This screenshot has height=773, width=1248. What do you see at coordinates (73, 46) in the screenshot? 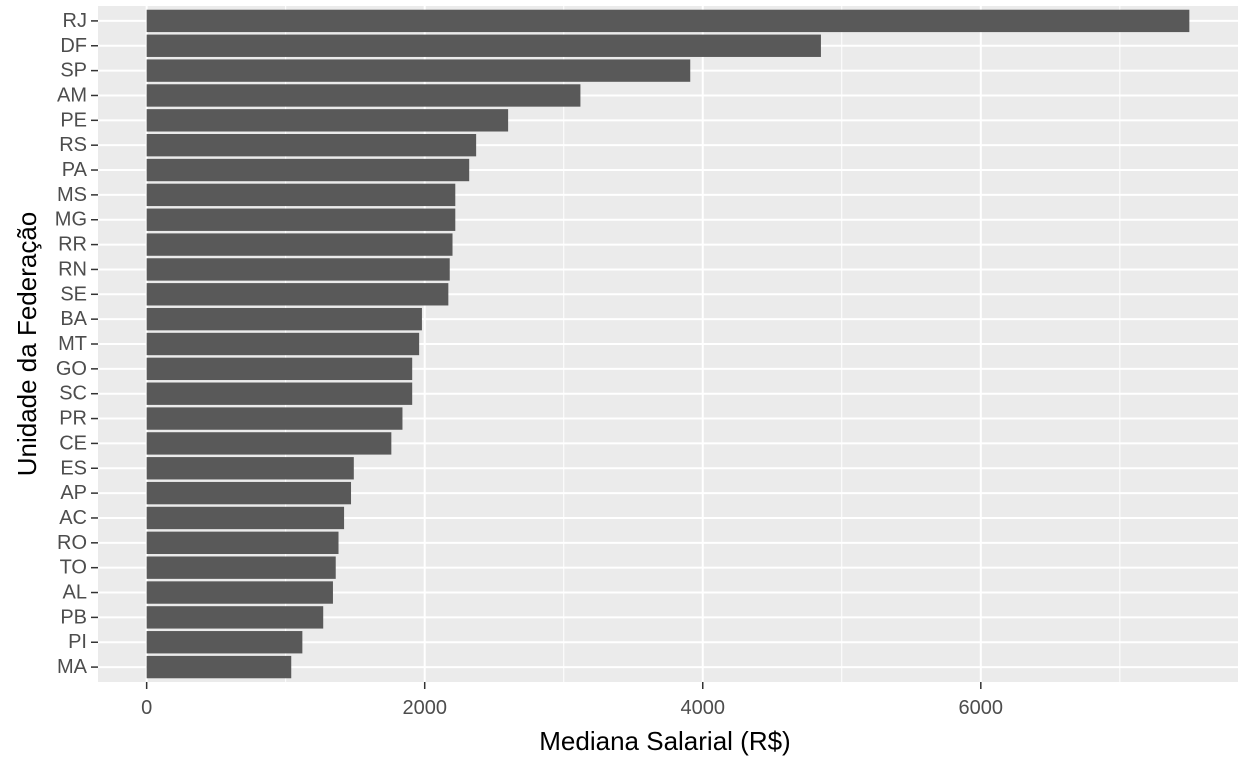
I see `y-tick-label: DF` at bounding box center [73, 46].